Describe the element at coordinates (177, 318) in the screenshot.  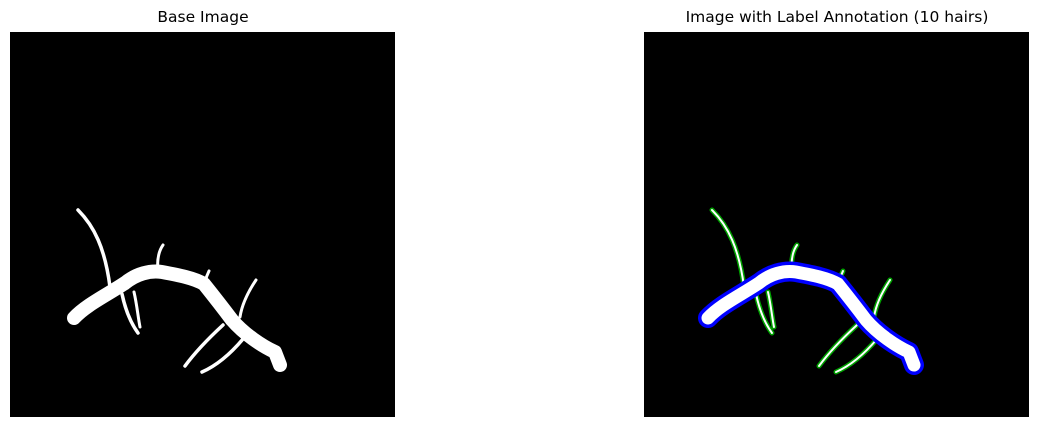
I see `root-main` at that location.